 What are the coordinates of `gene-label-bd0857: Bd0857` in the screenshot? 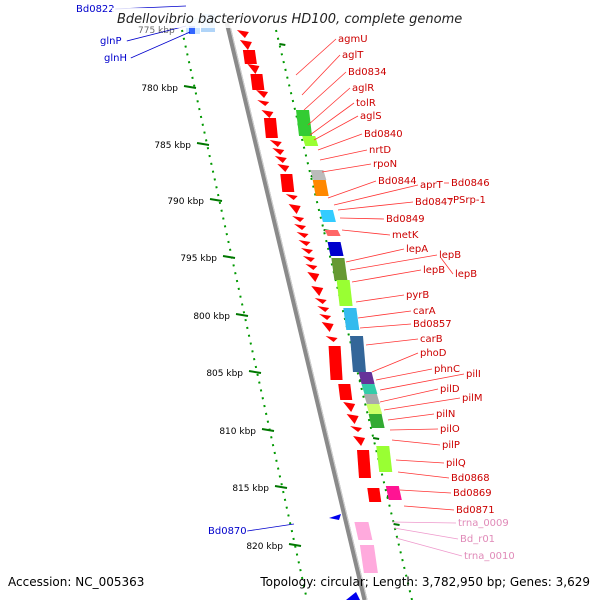 It's located at (432, 324).